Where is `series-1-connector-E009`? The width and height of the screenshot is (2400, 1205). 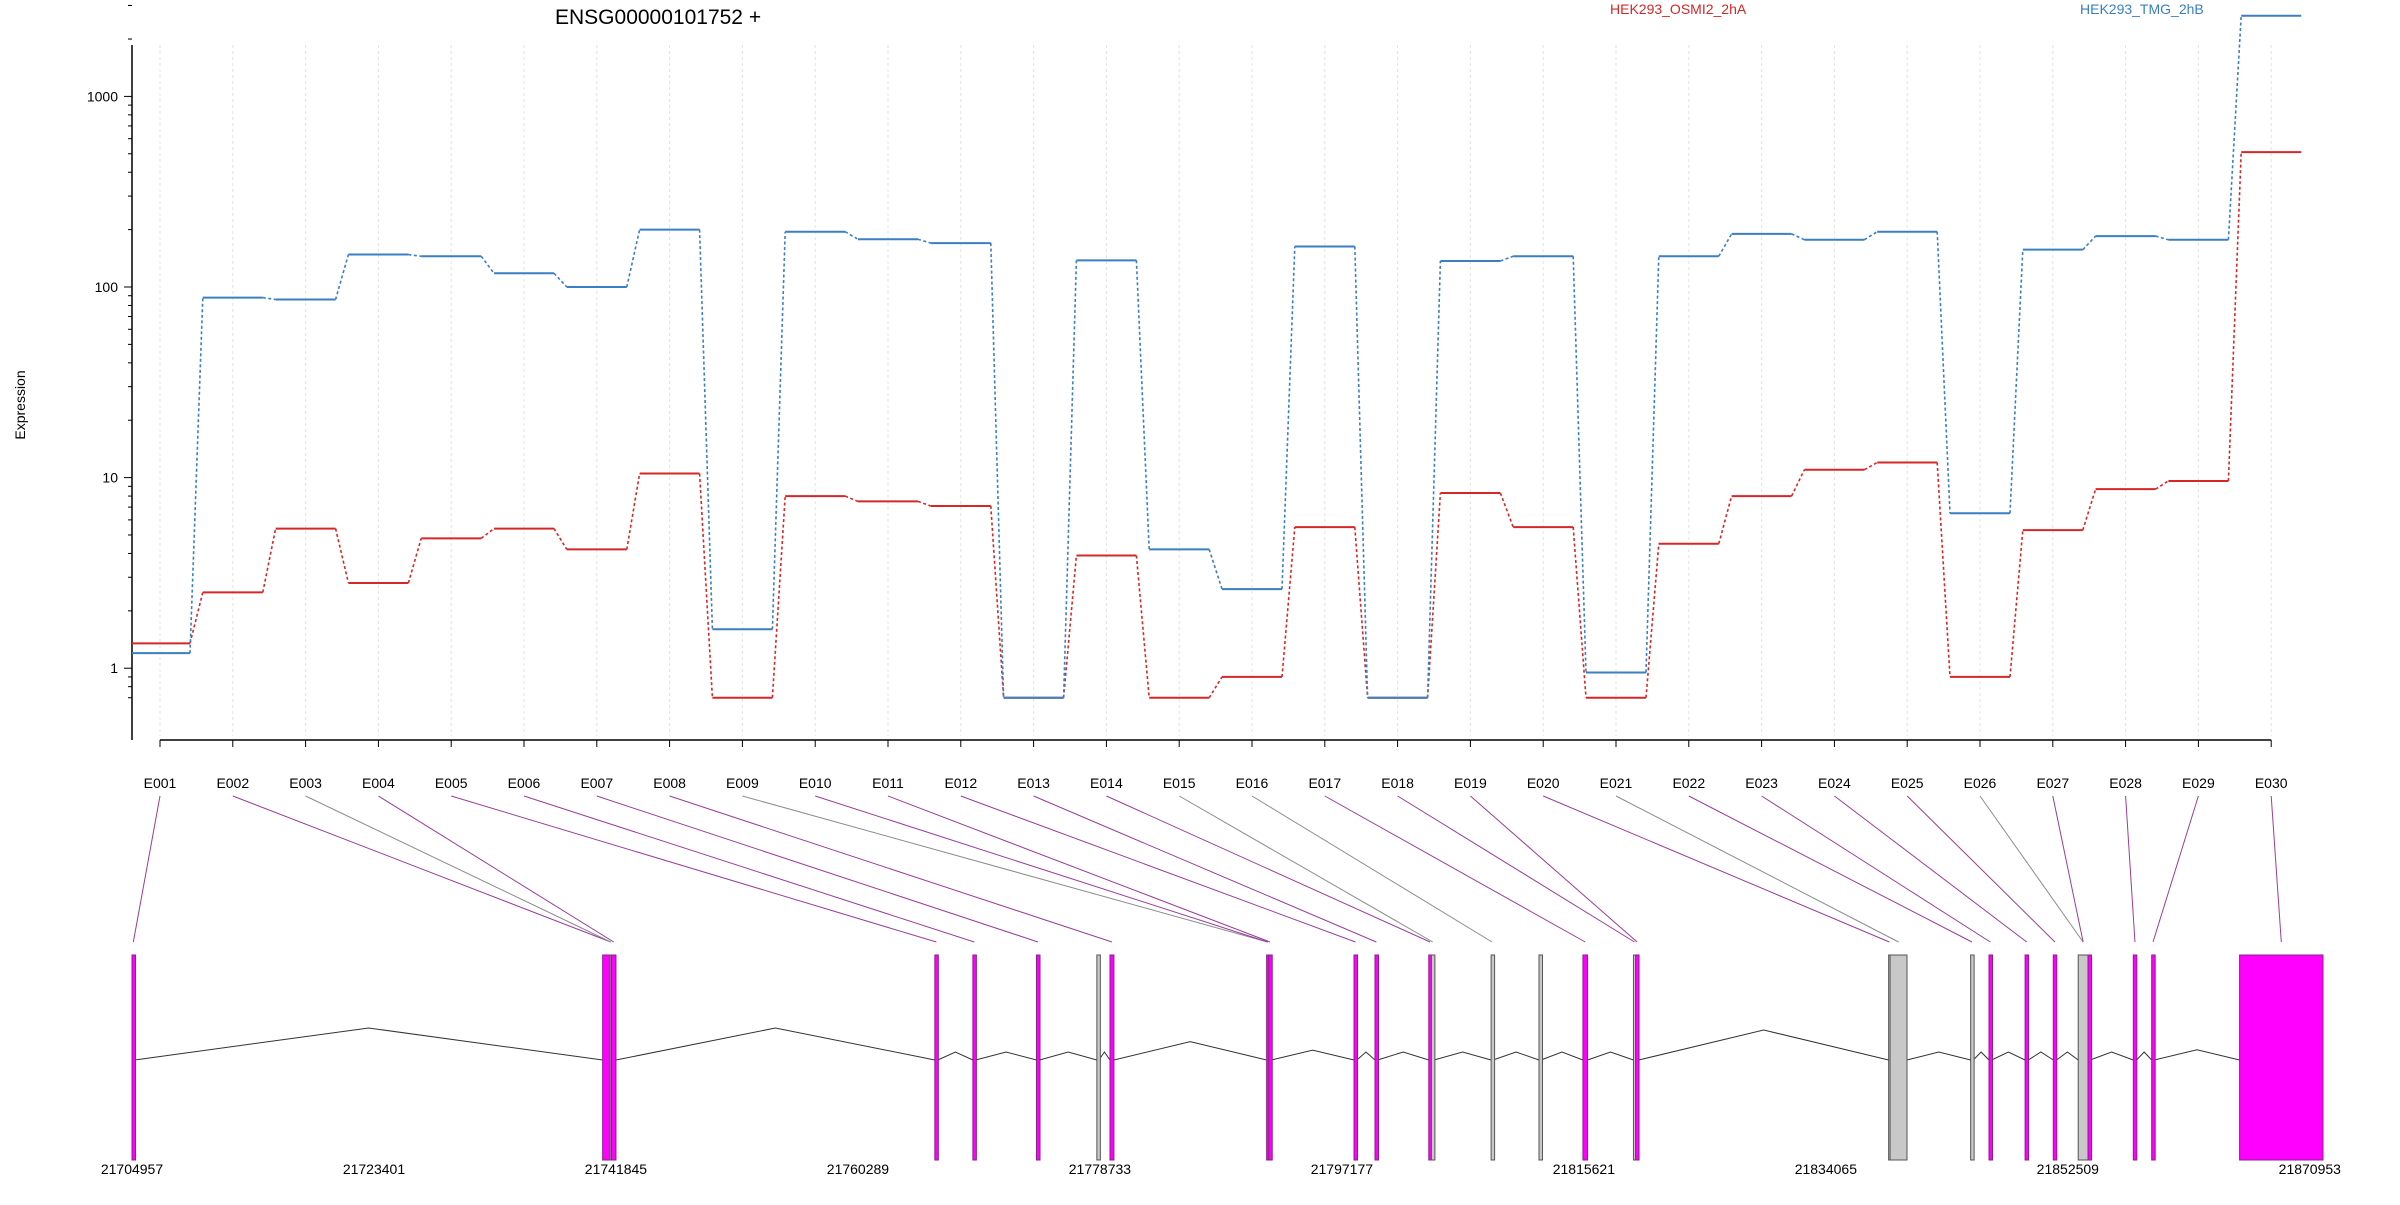
series-1-connector-E009 is located at coordinates (778, 597).